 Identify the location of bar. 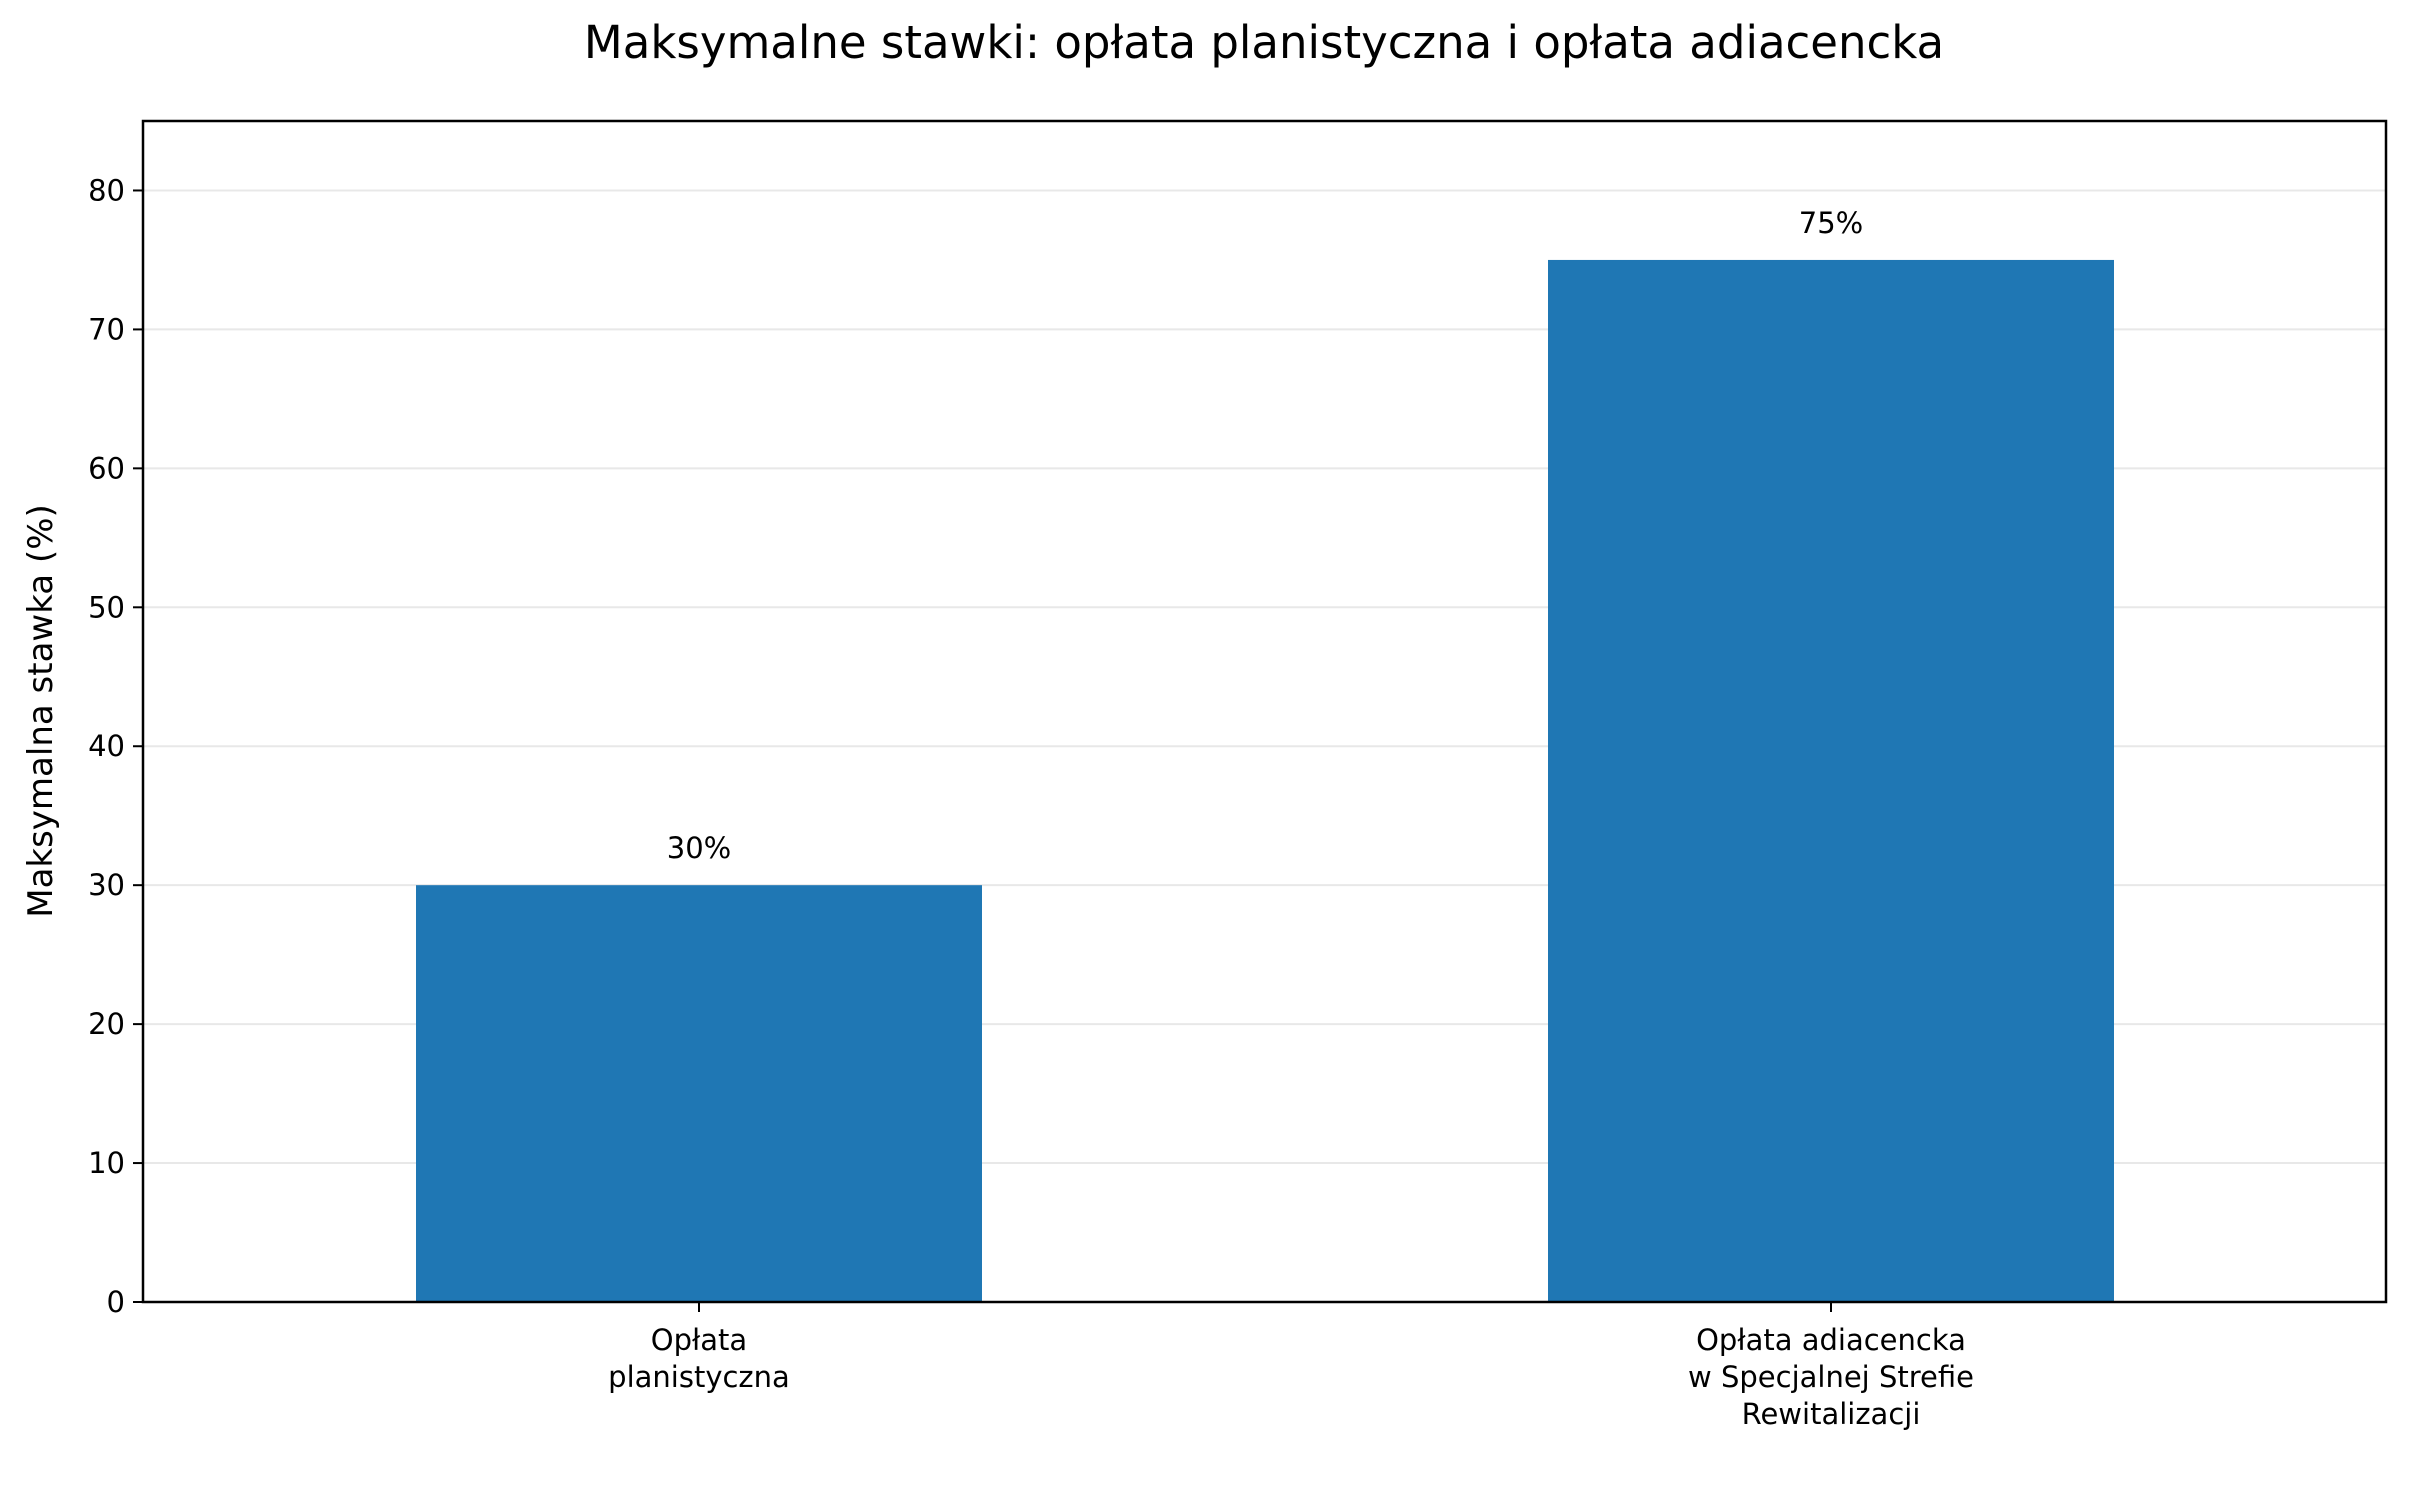
(699, 1093).